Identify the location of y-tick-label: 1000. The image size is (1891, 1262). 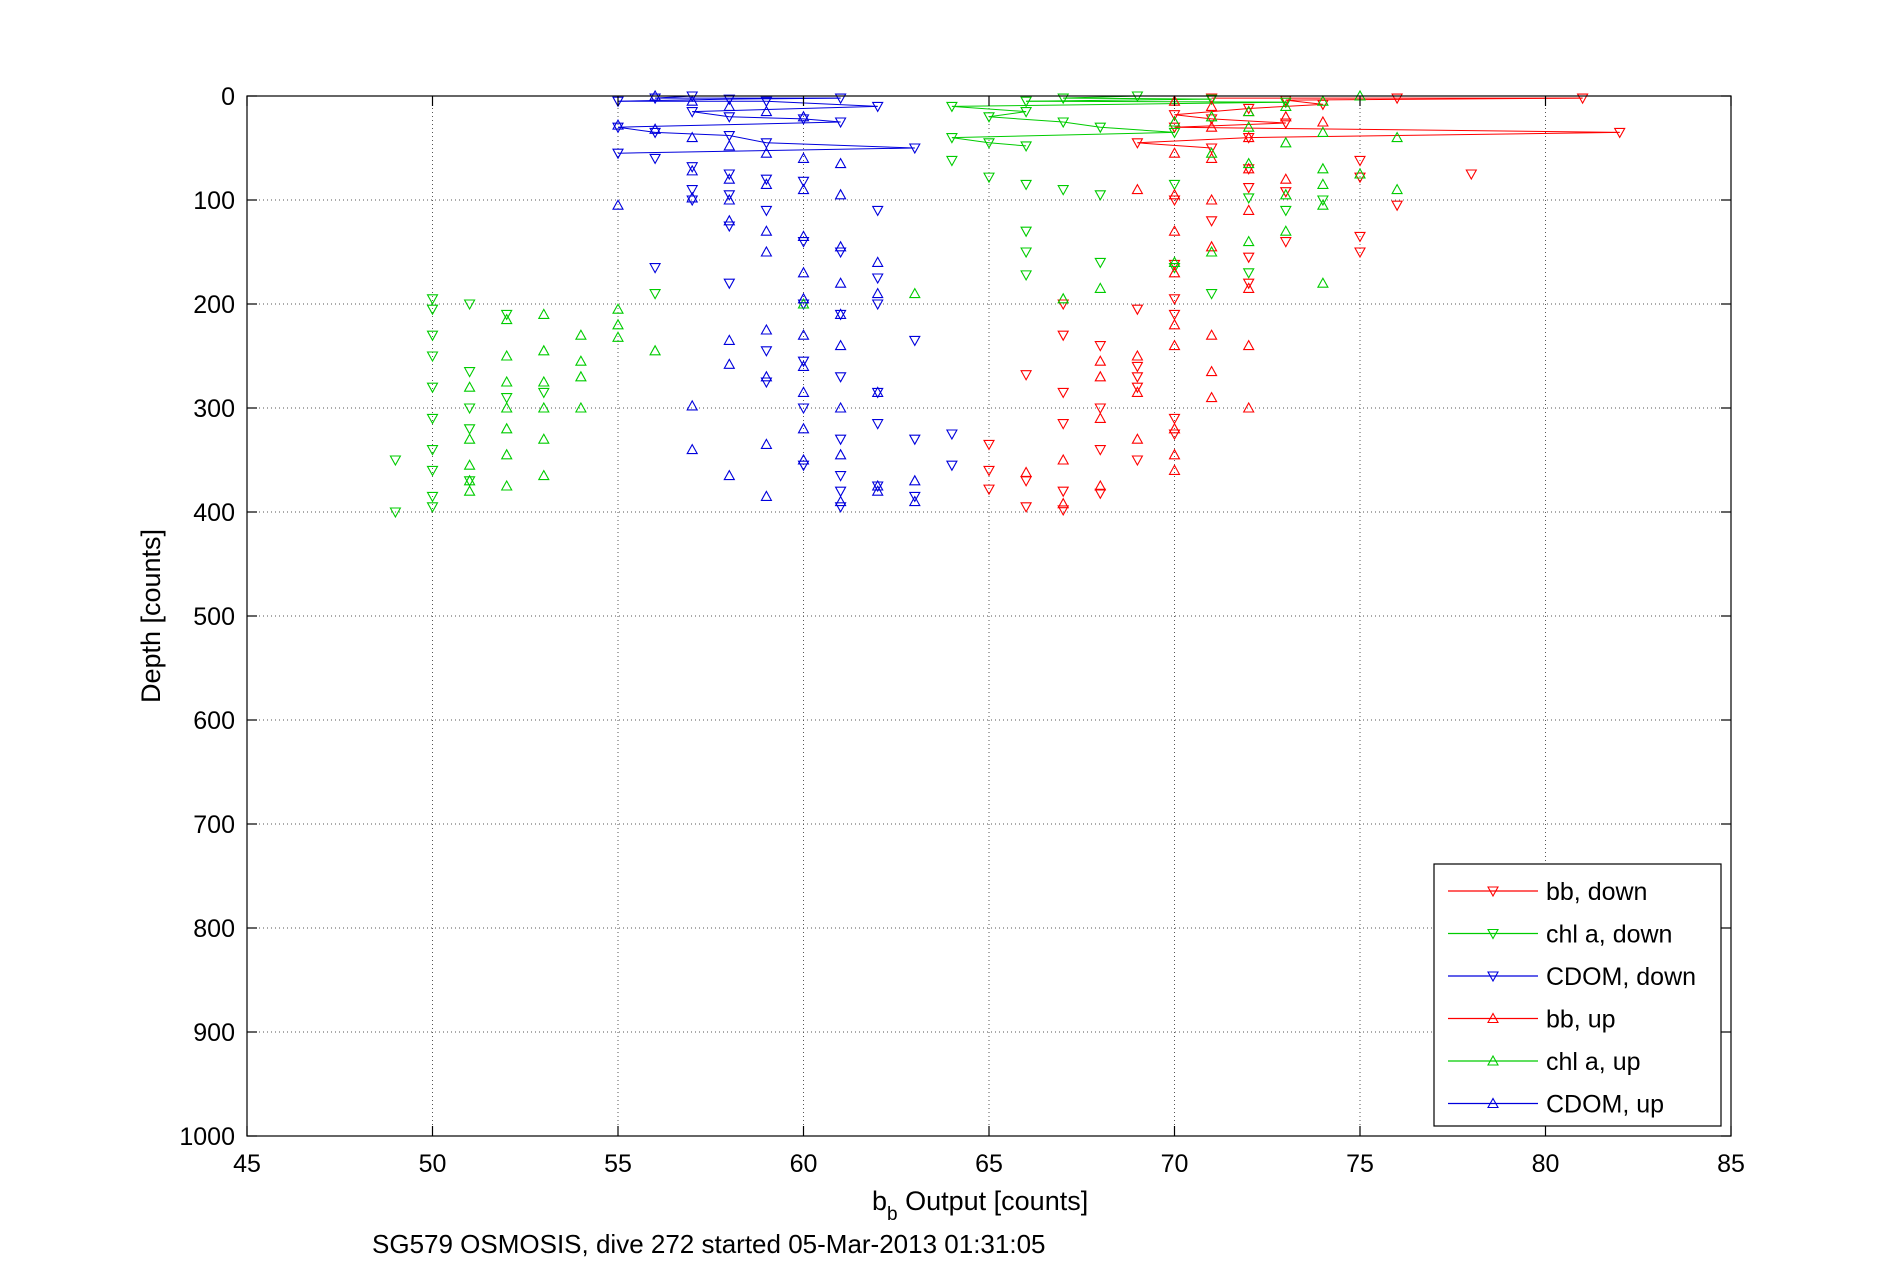
(207, 1137).